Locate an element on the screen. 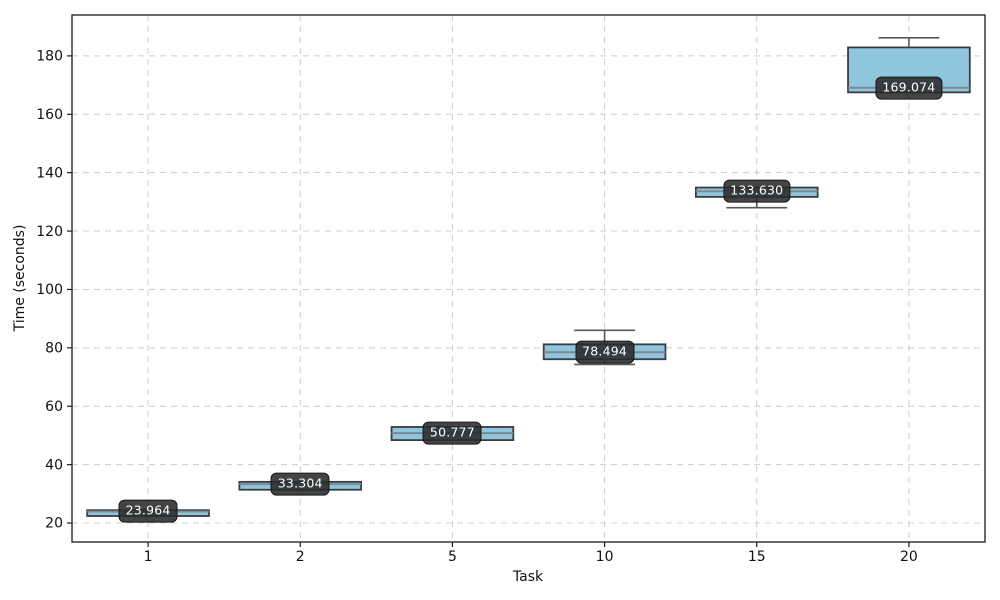 The height and width of the screenshot is (600, 1000). y-tick-label: 180 is located at coordinates (49, 57).